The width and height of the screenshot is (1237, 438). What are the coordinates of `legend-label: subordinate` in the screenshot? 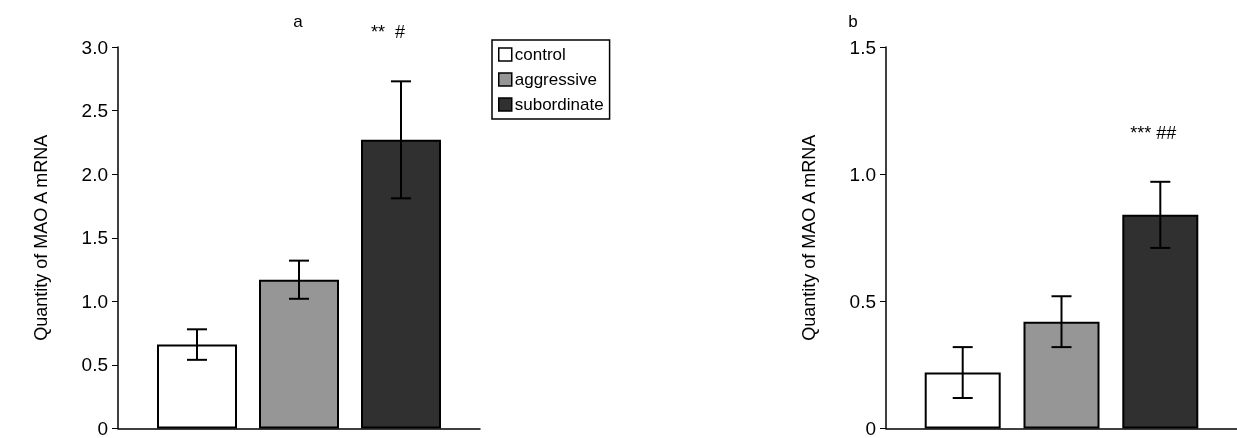 It's located at (559, 104).